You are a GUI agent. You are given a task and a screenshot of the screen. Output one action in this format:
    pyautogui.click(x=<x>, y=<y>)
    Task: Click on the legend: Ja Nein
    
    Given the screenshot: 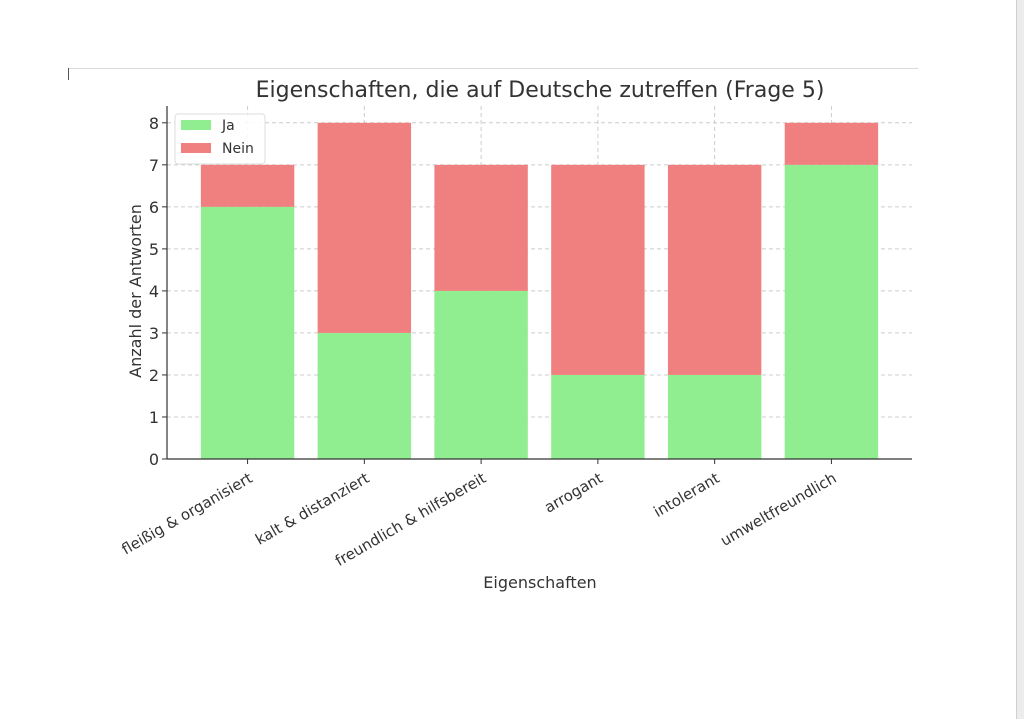 What is the action you would take?
    pyautogui.click(x=220, y=139)
    